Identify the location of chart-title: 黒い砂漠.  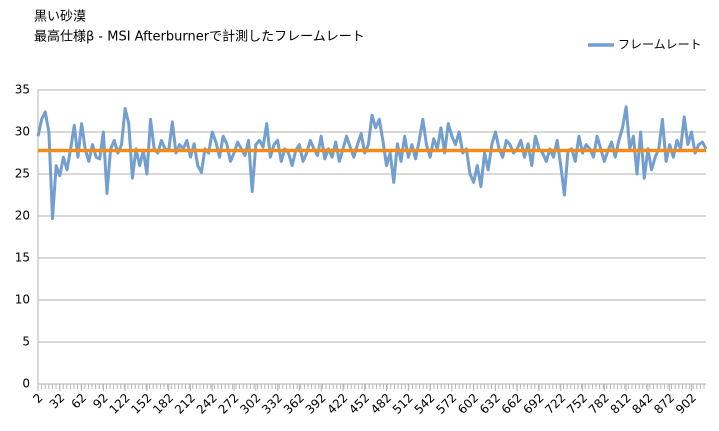
(60, 17).